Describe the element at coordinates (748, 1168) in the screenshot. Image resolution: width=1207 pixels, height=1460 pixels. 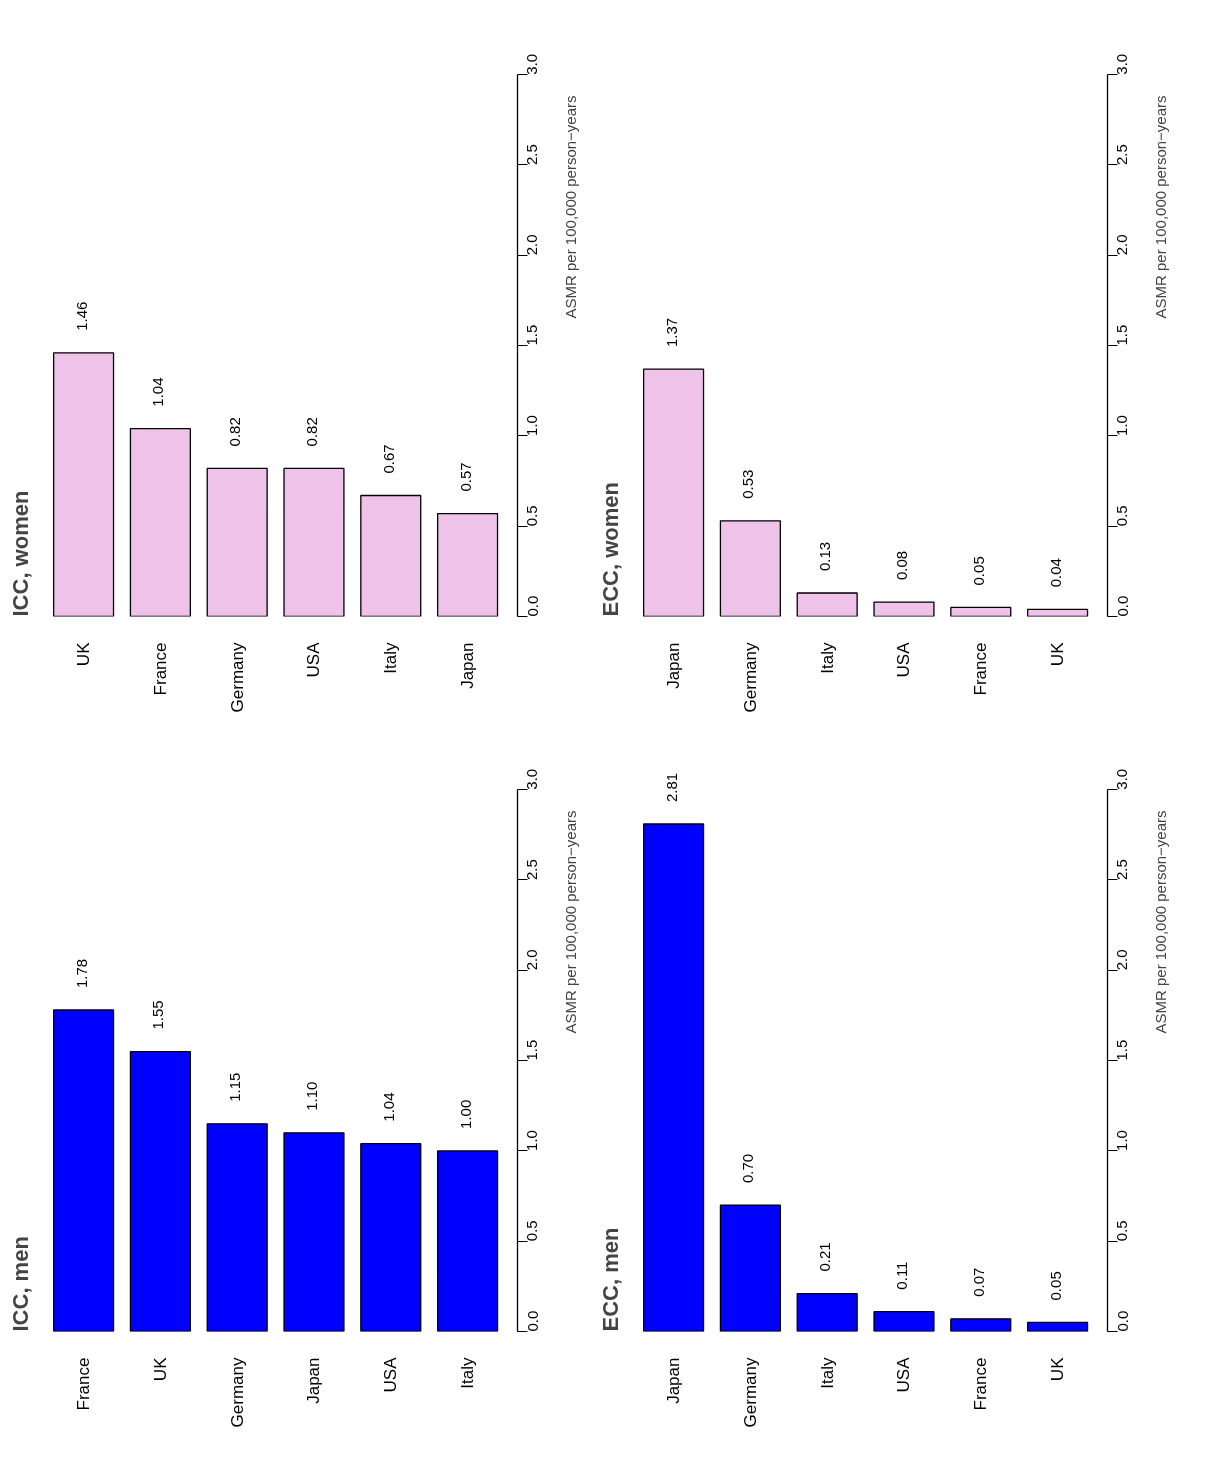
I see `data-label: 0.70` at that location.